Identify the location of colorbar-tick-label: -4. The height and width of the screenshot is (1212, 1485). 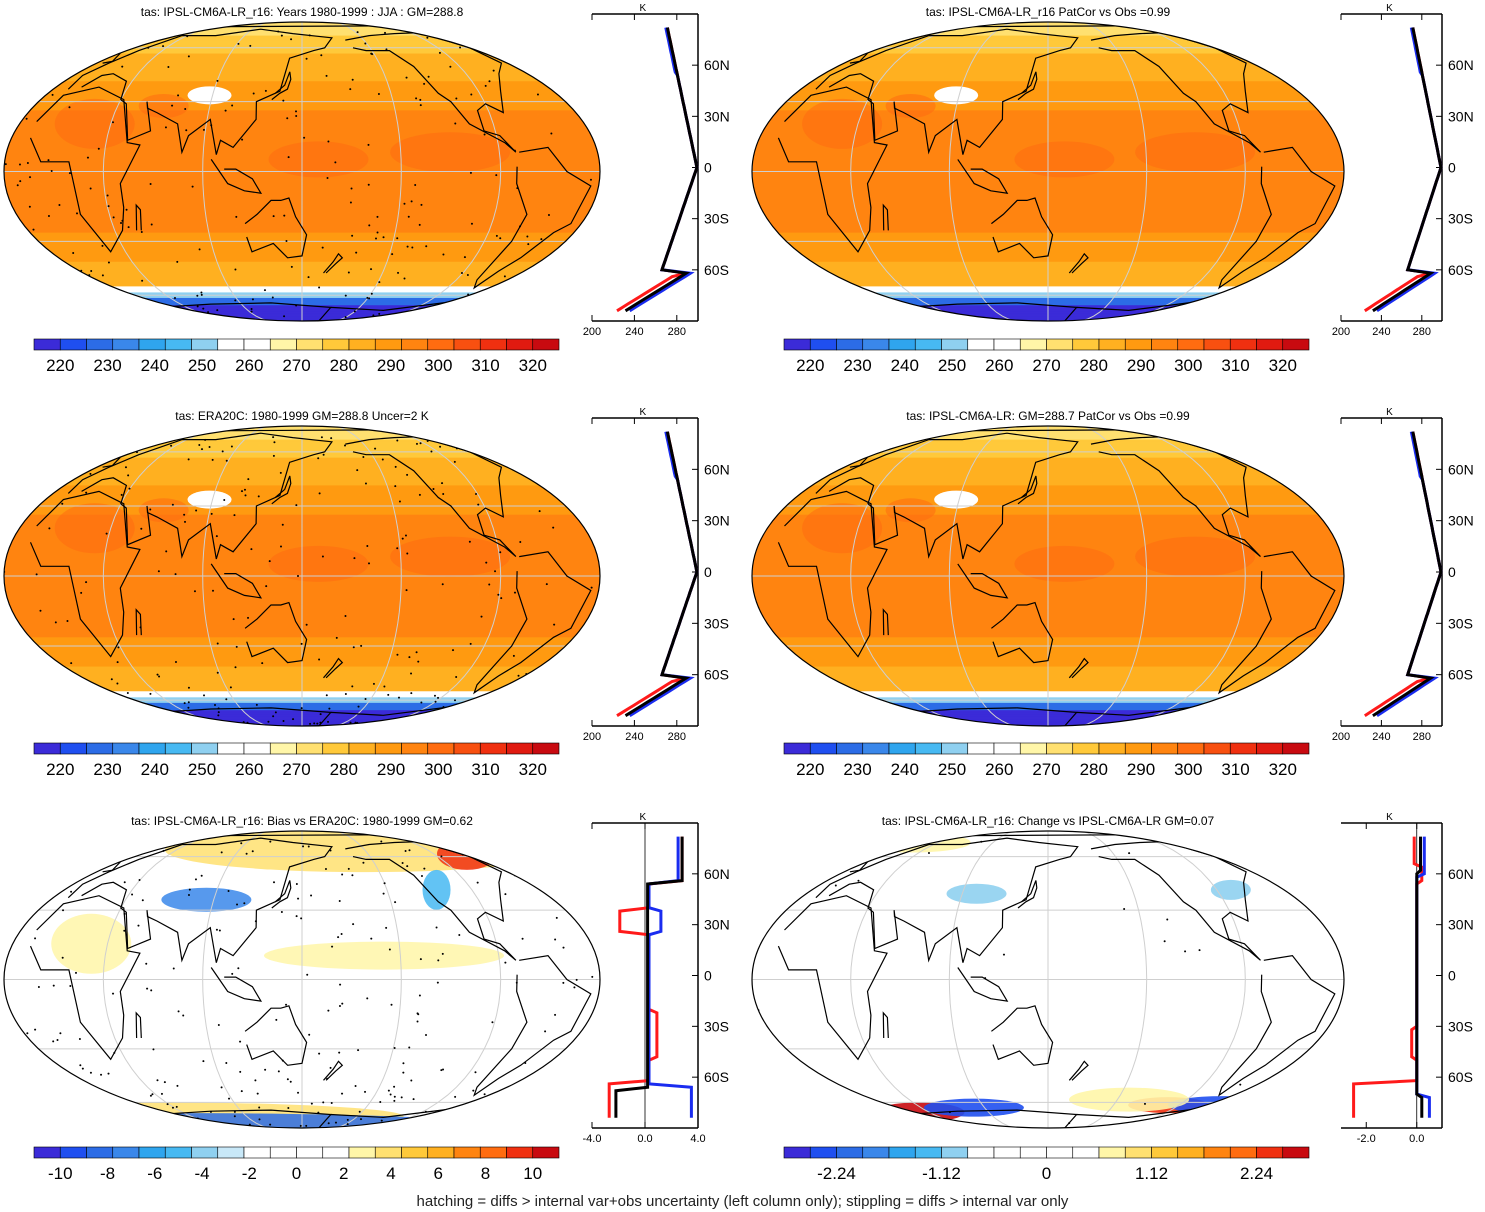
(201, 1173).